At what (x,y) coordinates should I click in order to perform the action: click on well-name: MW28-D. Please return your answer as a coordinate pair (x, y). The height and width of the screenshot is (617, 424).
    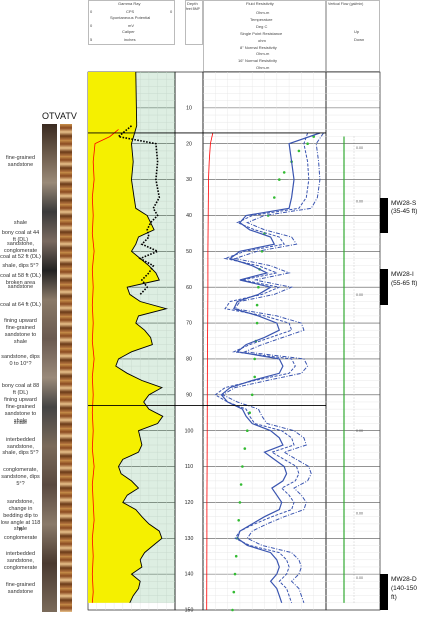
    Looking at the image, I should click on (404, 580).